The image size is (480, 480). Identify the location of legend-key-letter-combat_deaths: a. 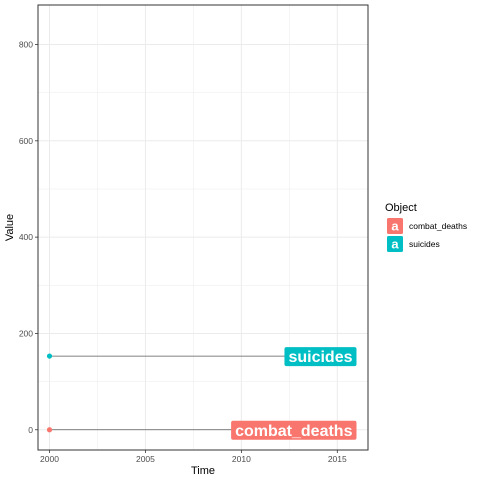
(395, 226).